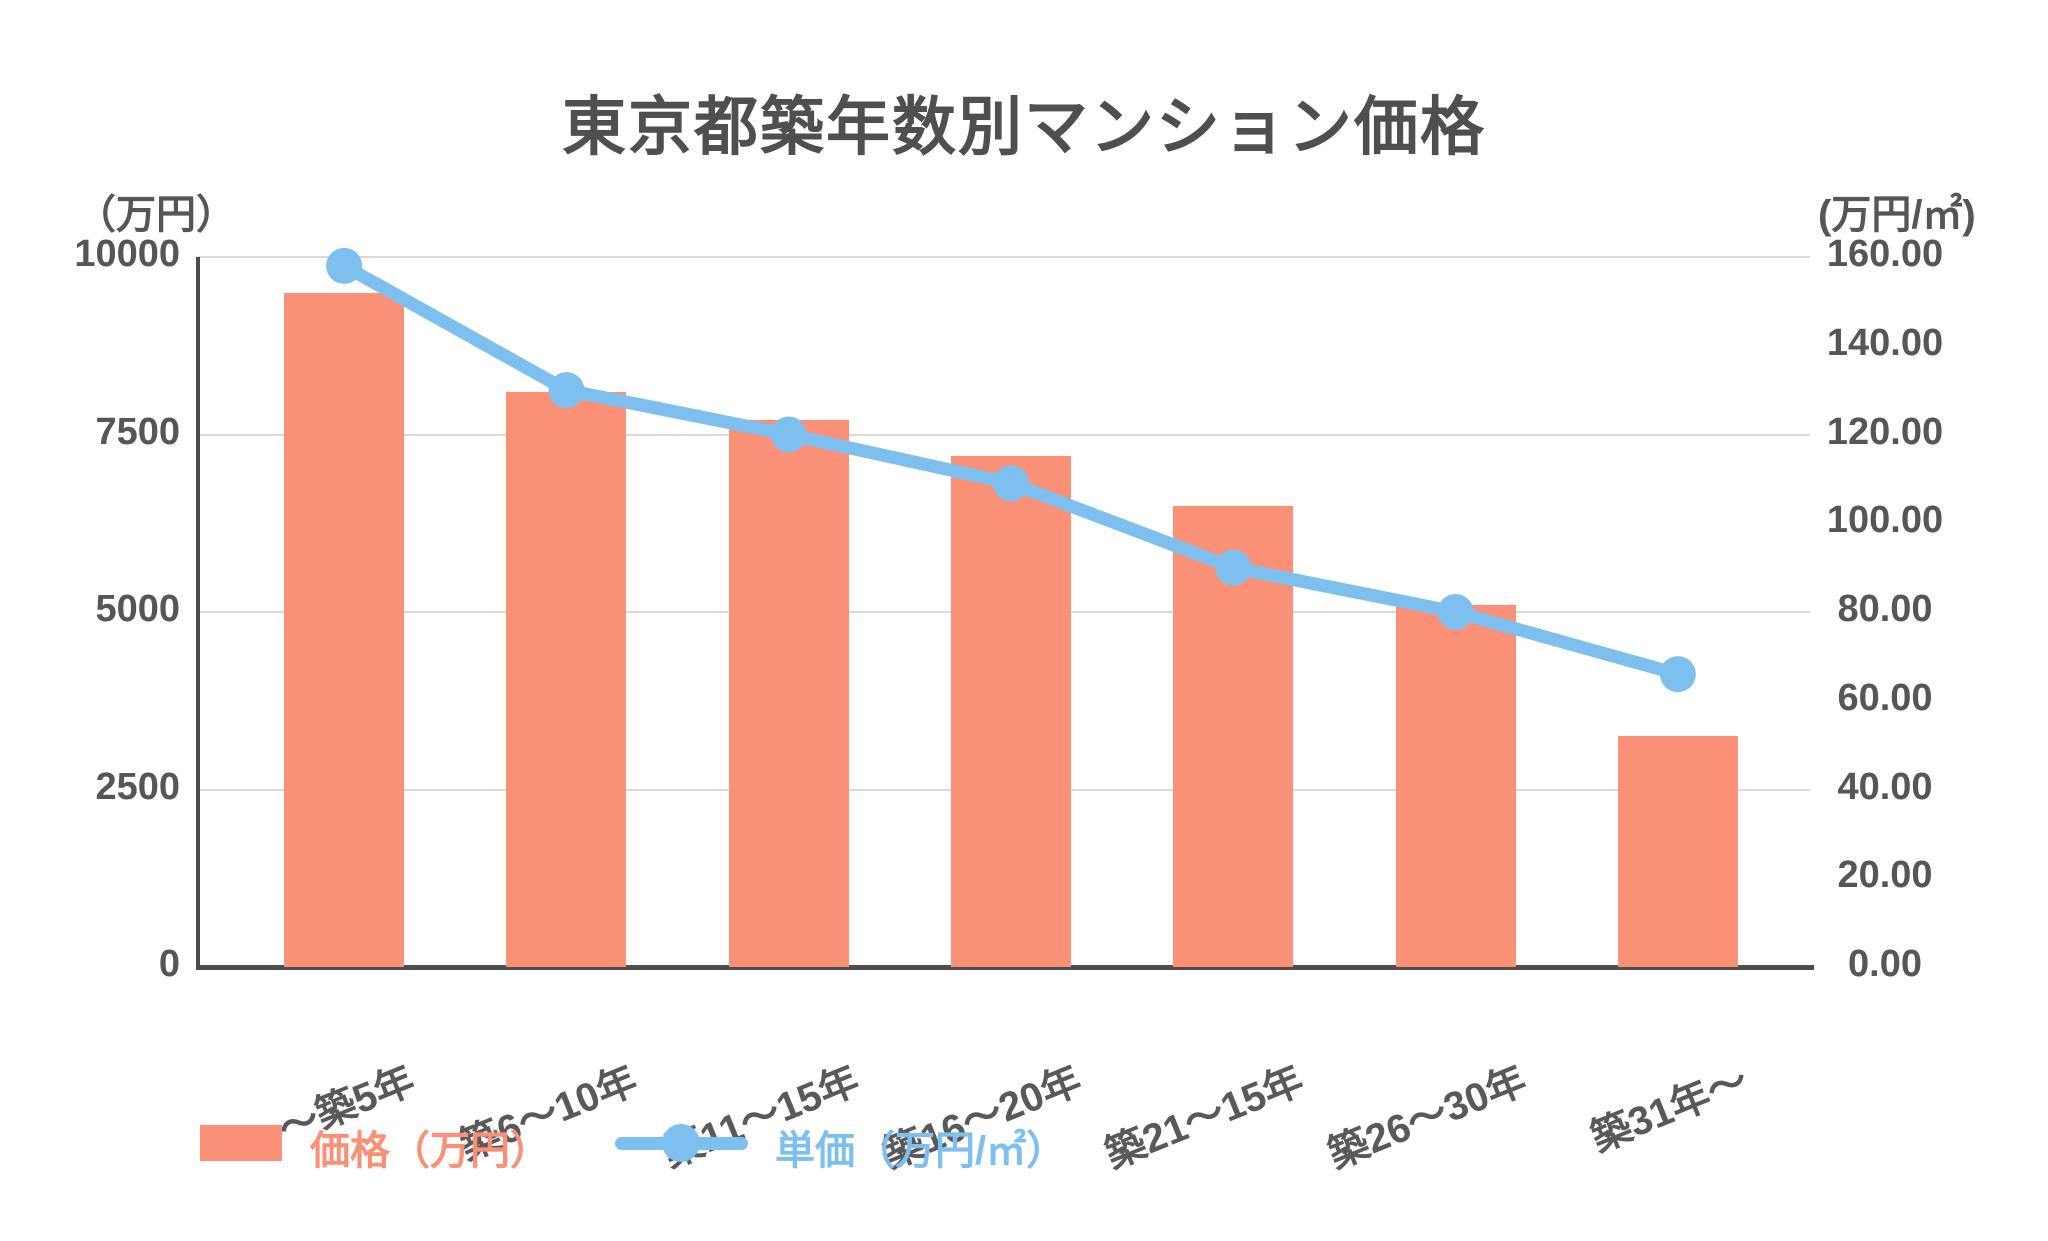  What do you see at coordinates (1885, 609) in the screenshot?
I see `right-tick-label: 80.00` at bounding box center [1885, 609].